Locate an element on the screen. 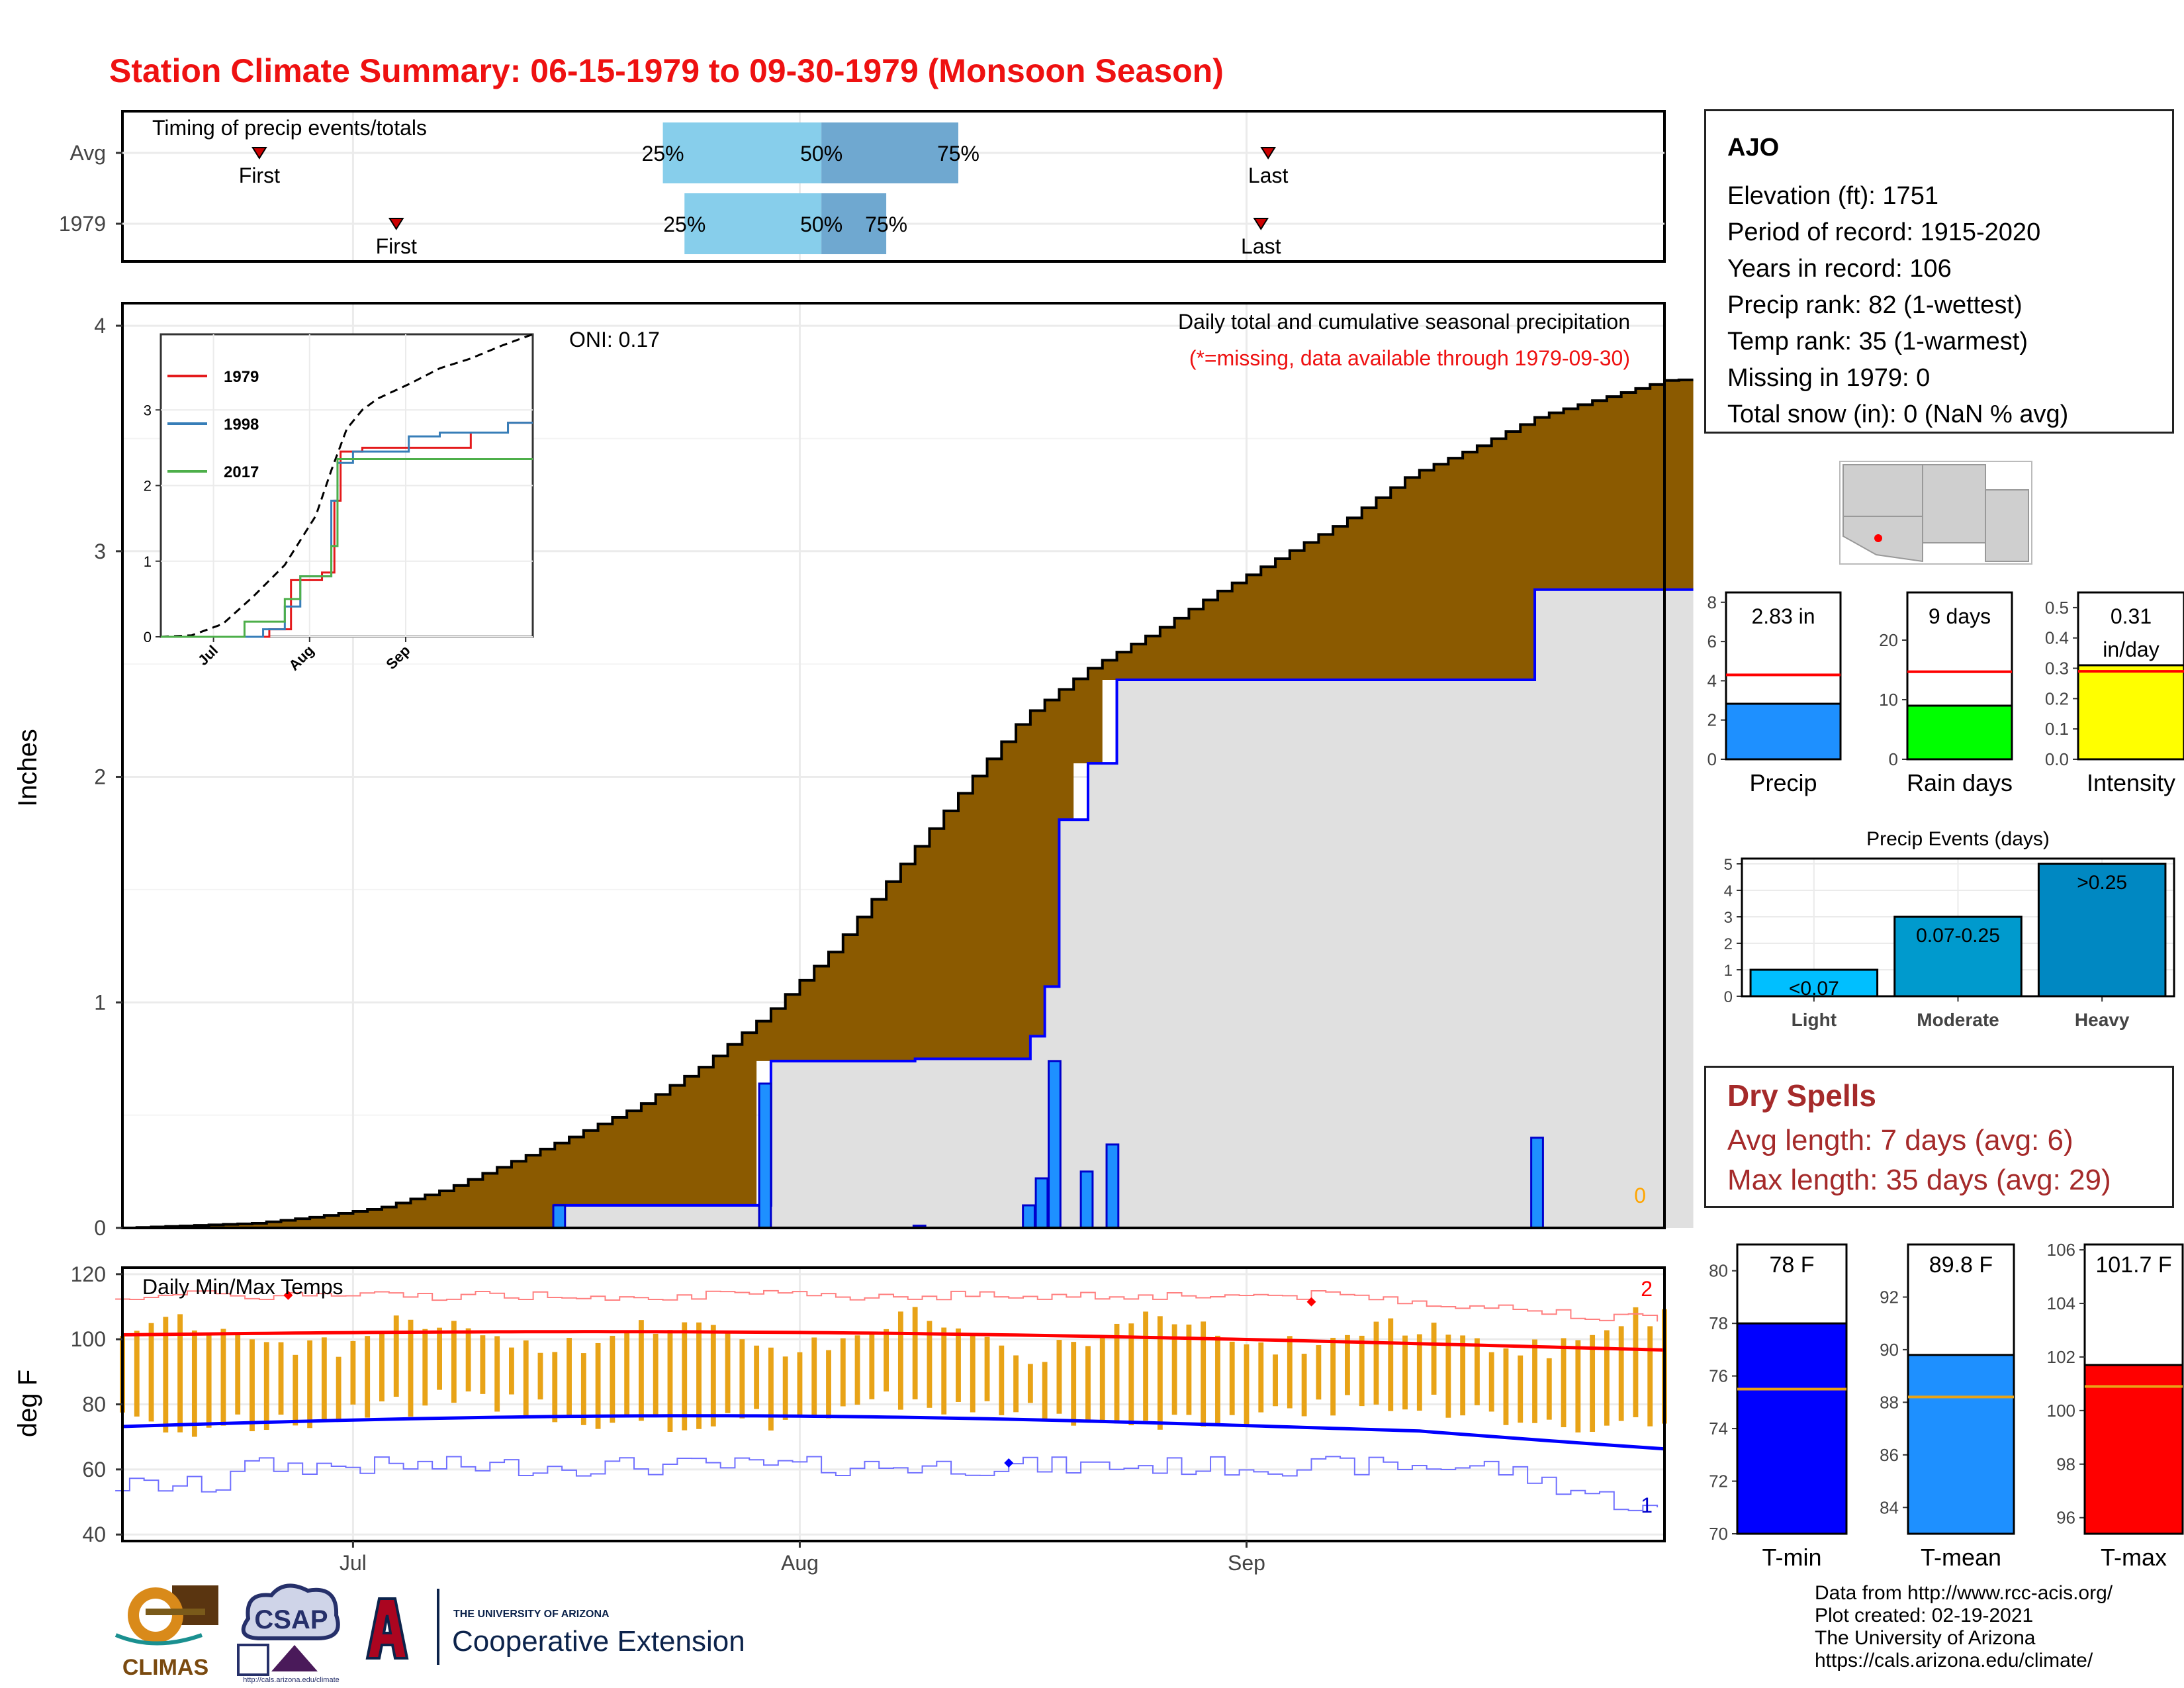 This screenshot has width=2184, height=1688. inset-y-tick-label: 1 is located at coordinates (148, 561).